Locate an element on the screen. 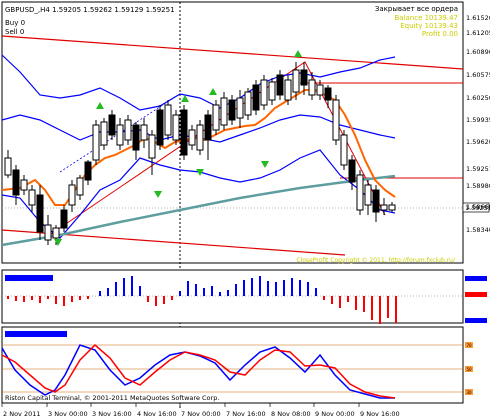 This screenshot has height=420, width=490. current-price-label: 1.59251 is located at coordinates (477, 208).